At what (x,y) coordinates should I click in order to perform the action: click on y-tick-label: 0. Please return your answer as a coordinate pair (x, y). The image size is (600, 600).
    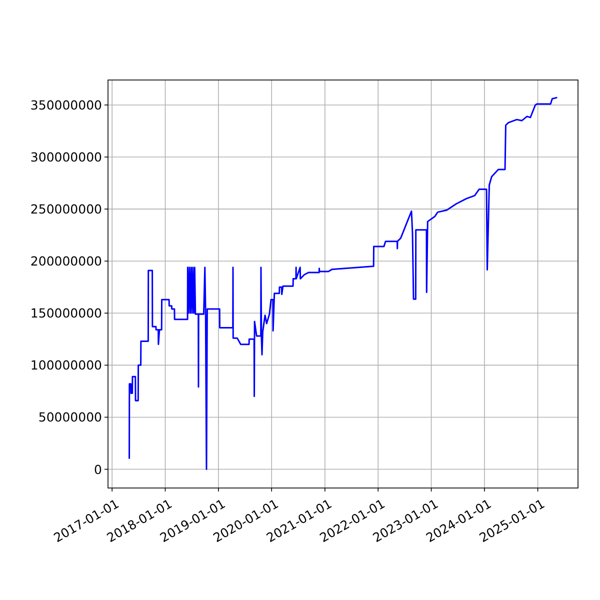
    Looking at the image, I should click on (98, 469).